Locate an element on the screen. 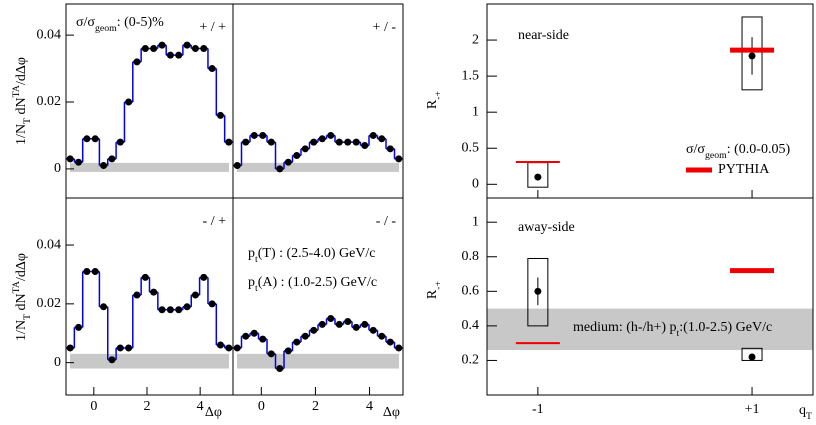  legend-label: PYTHIA is located at coordinates (744, 169).